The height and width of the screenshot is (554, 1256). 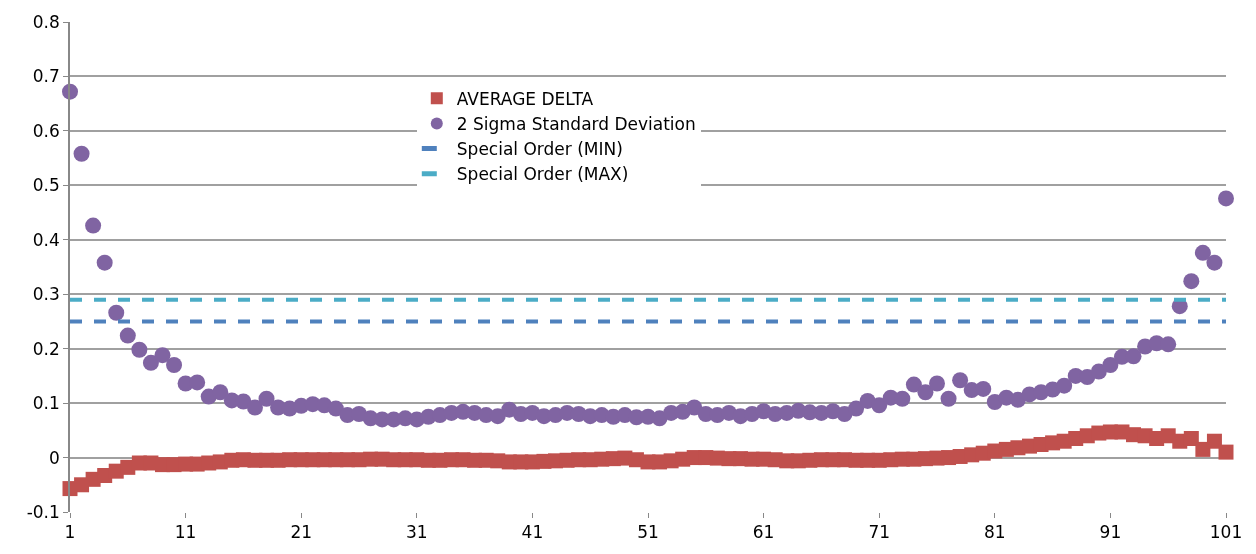 I want to click on x-tick-label: 31, so click(x=416, y=532).